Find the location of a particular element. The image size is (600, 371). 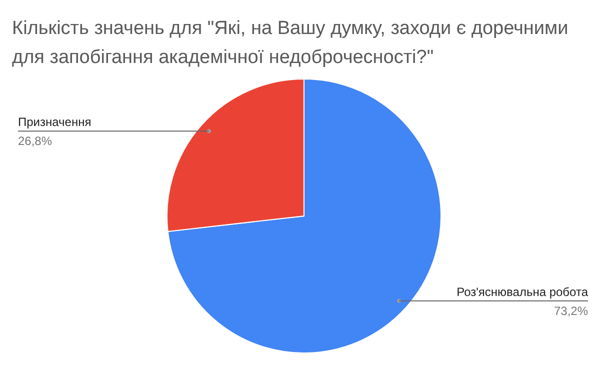

data-label: 26,8% is located at coordinates (35, 141).